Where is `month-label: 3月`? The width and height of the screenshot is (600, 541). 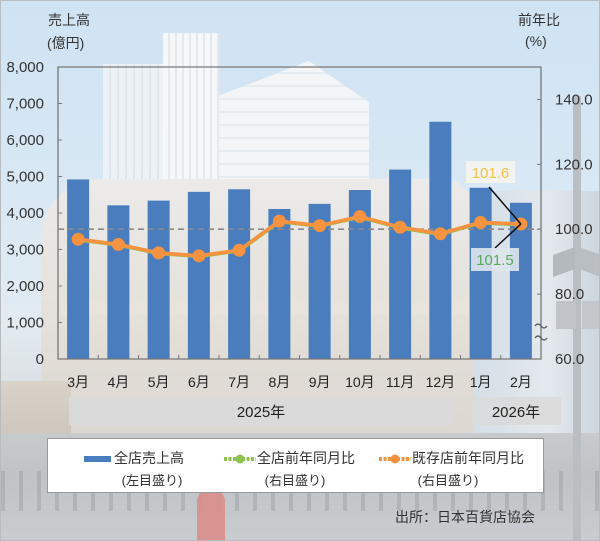 month-label: 3月 is located at coordinates (78, 382).